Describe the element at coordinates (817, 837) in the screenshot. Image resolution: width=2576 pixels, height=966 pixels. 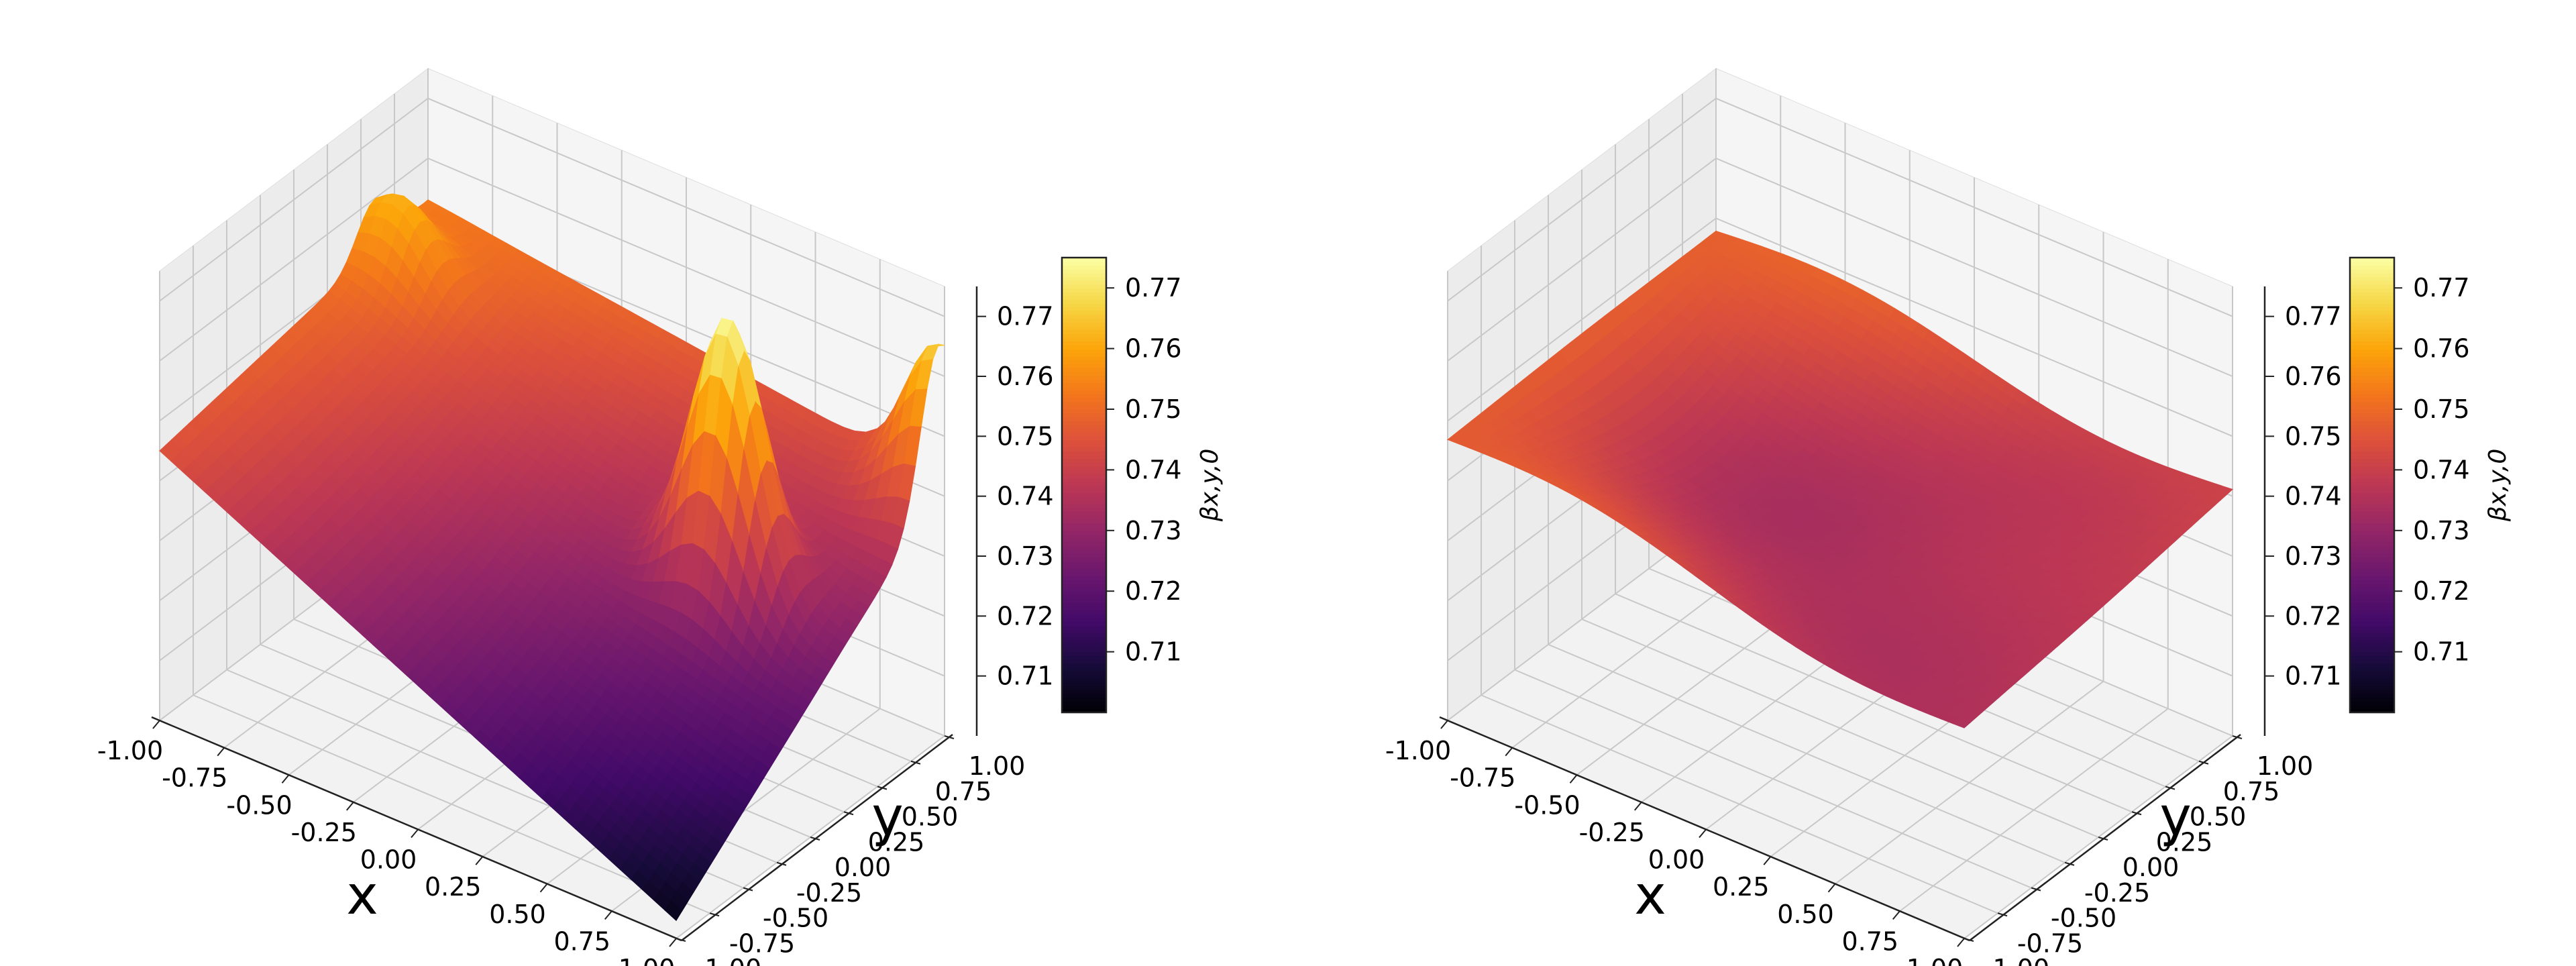
I see `y-axis-line` at that location.